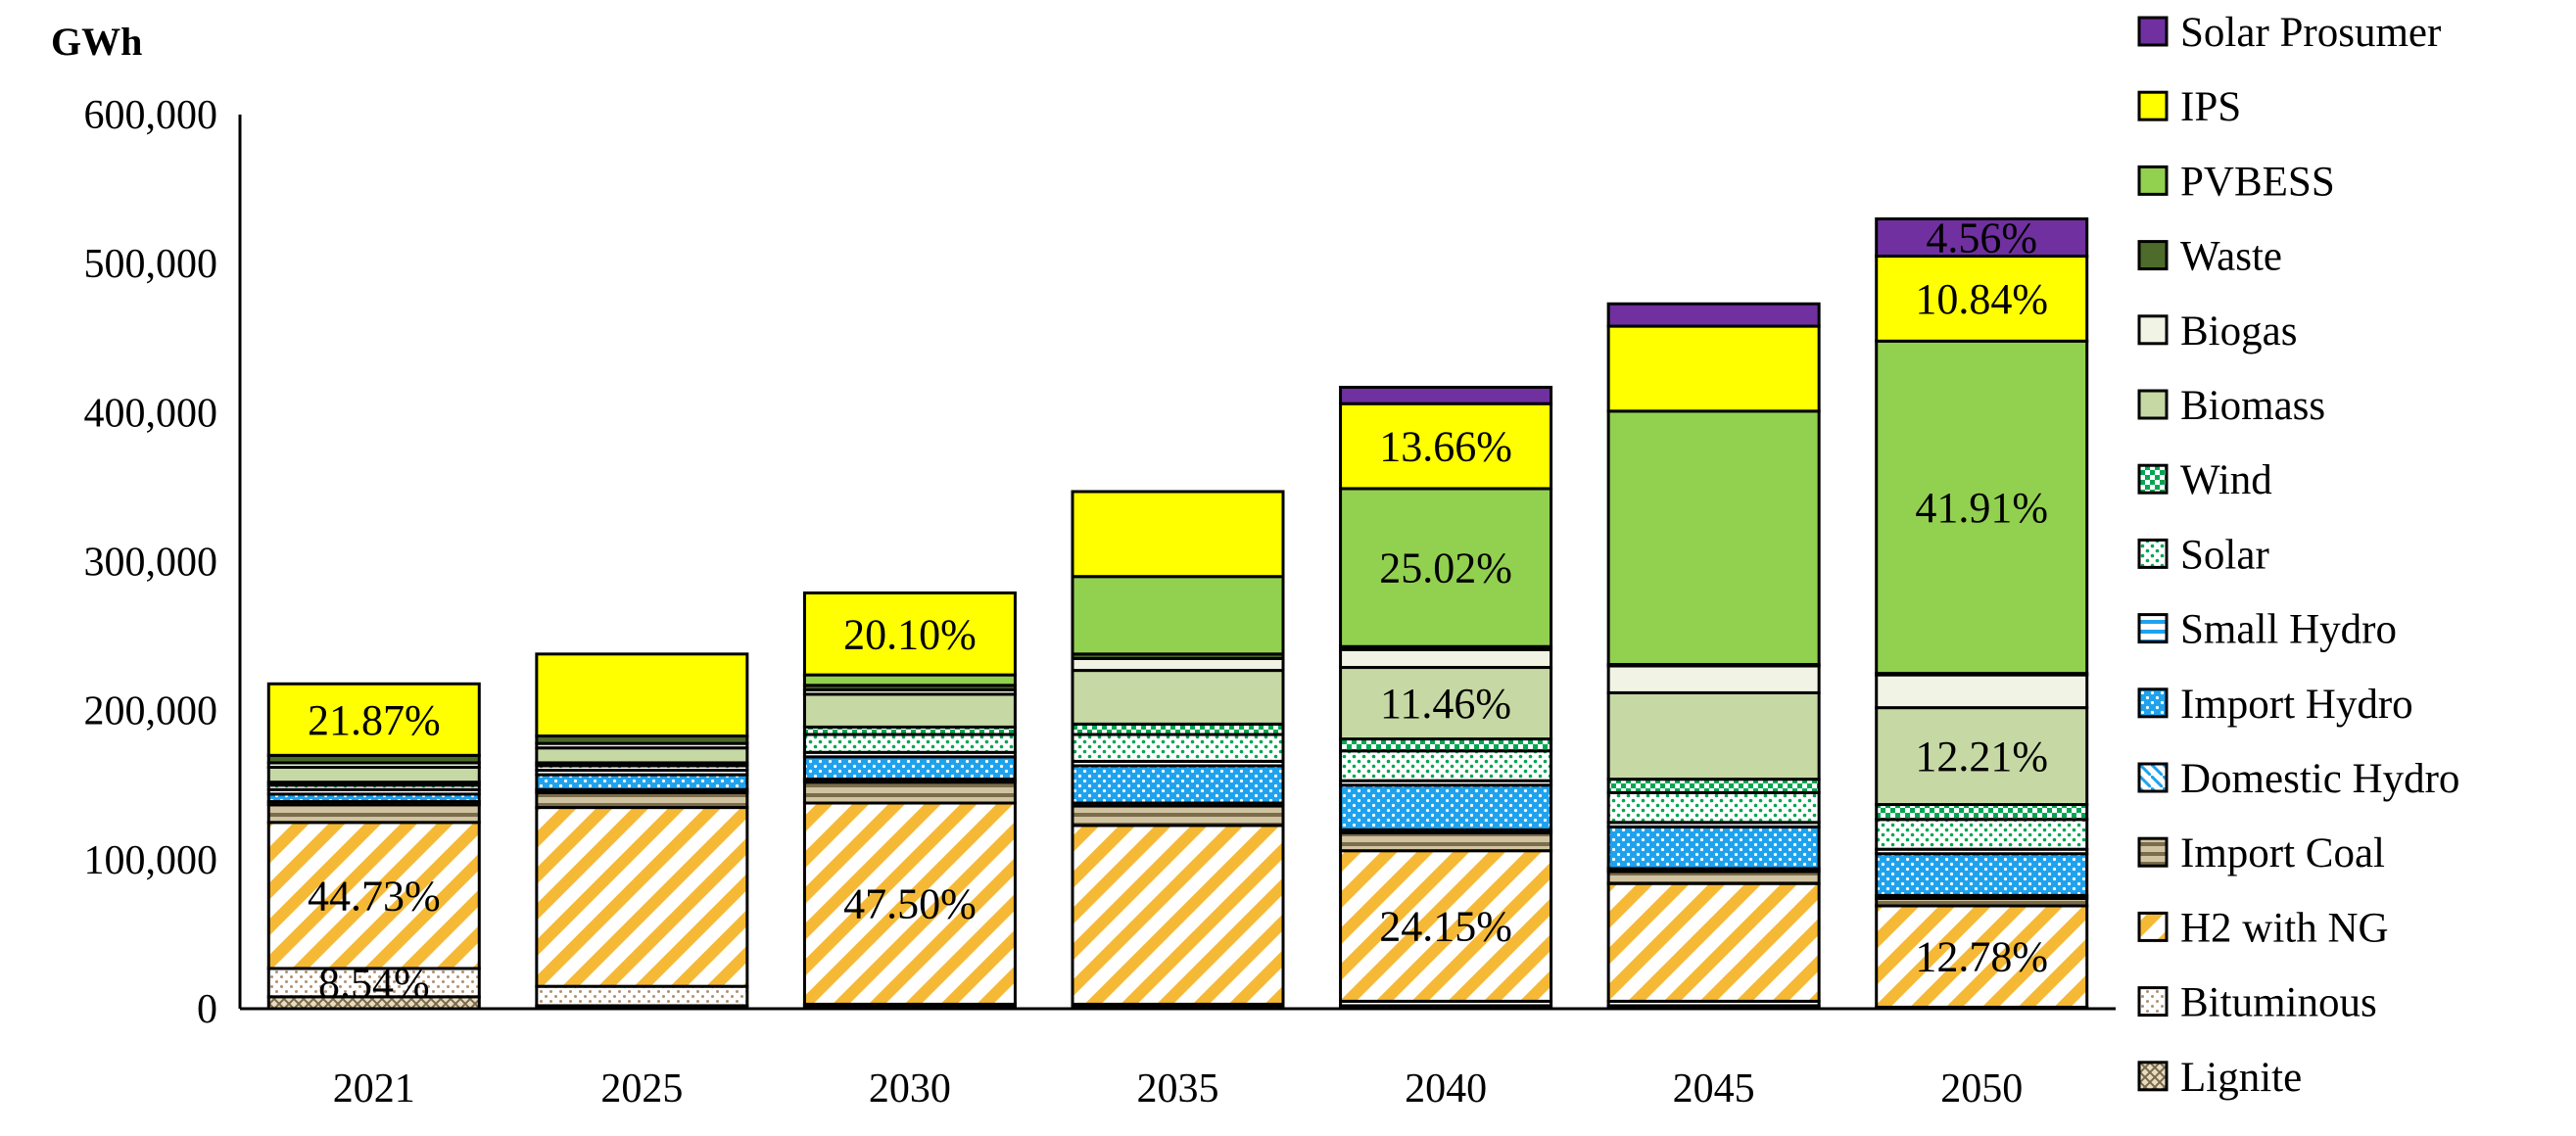 This screenshot has height=1136, width=2576. I want to click on legend-label: Solar Prosumer, so click(2311, 33).